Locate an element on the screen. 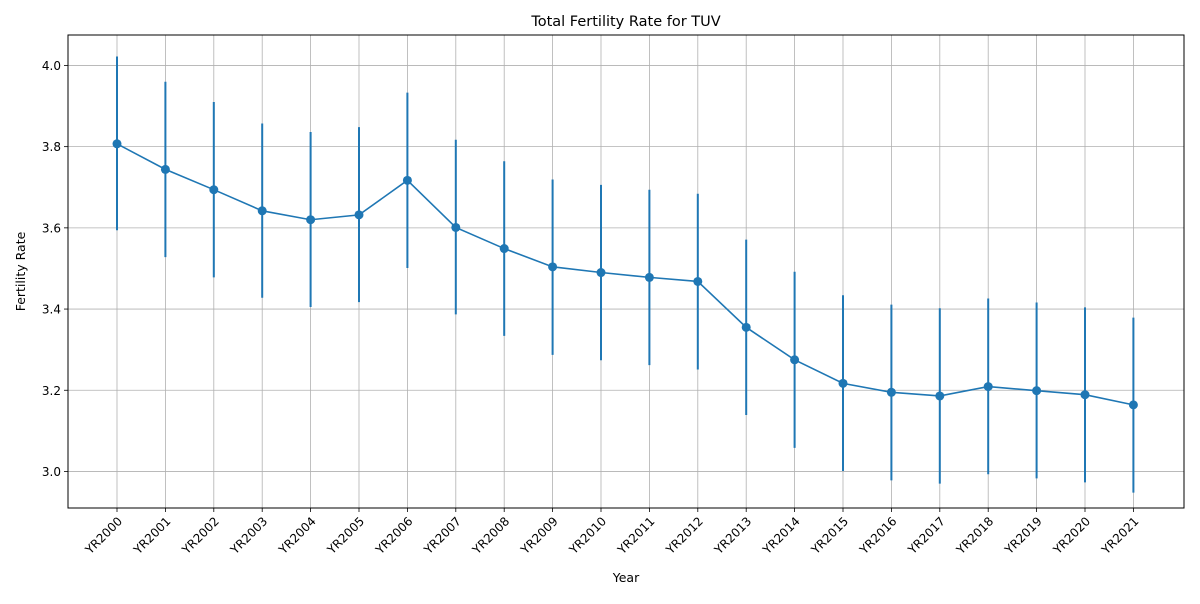 The width and height of the screenshot is (1200, 604). x-tick-label: YR2015 is located at coordinates (829, 535).